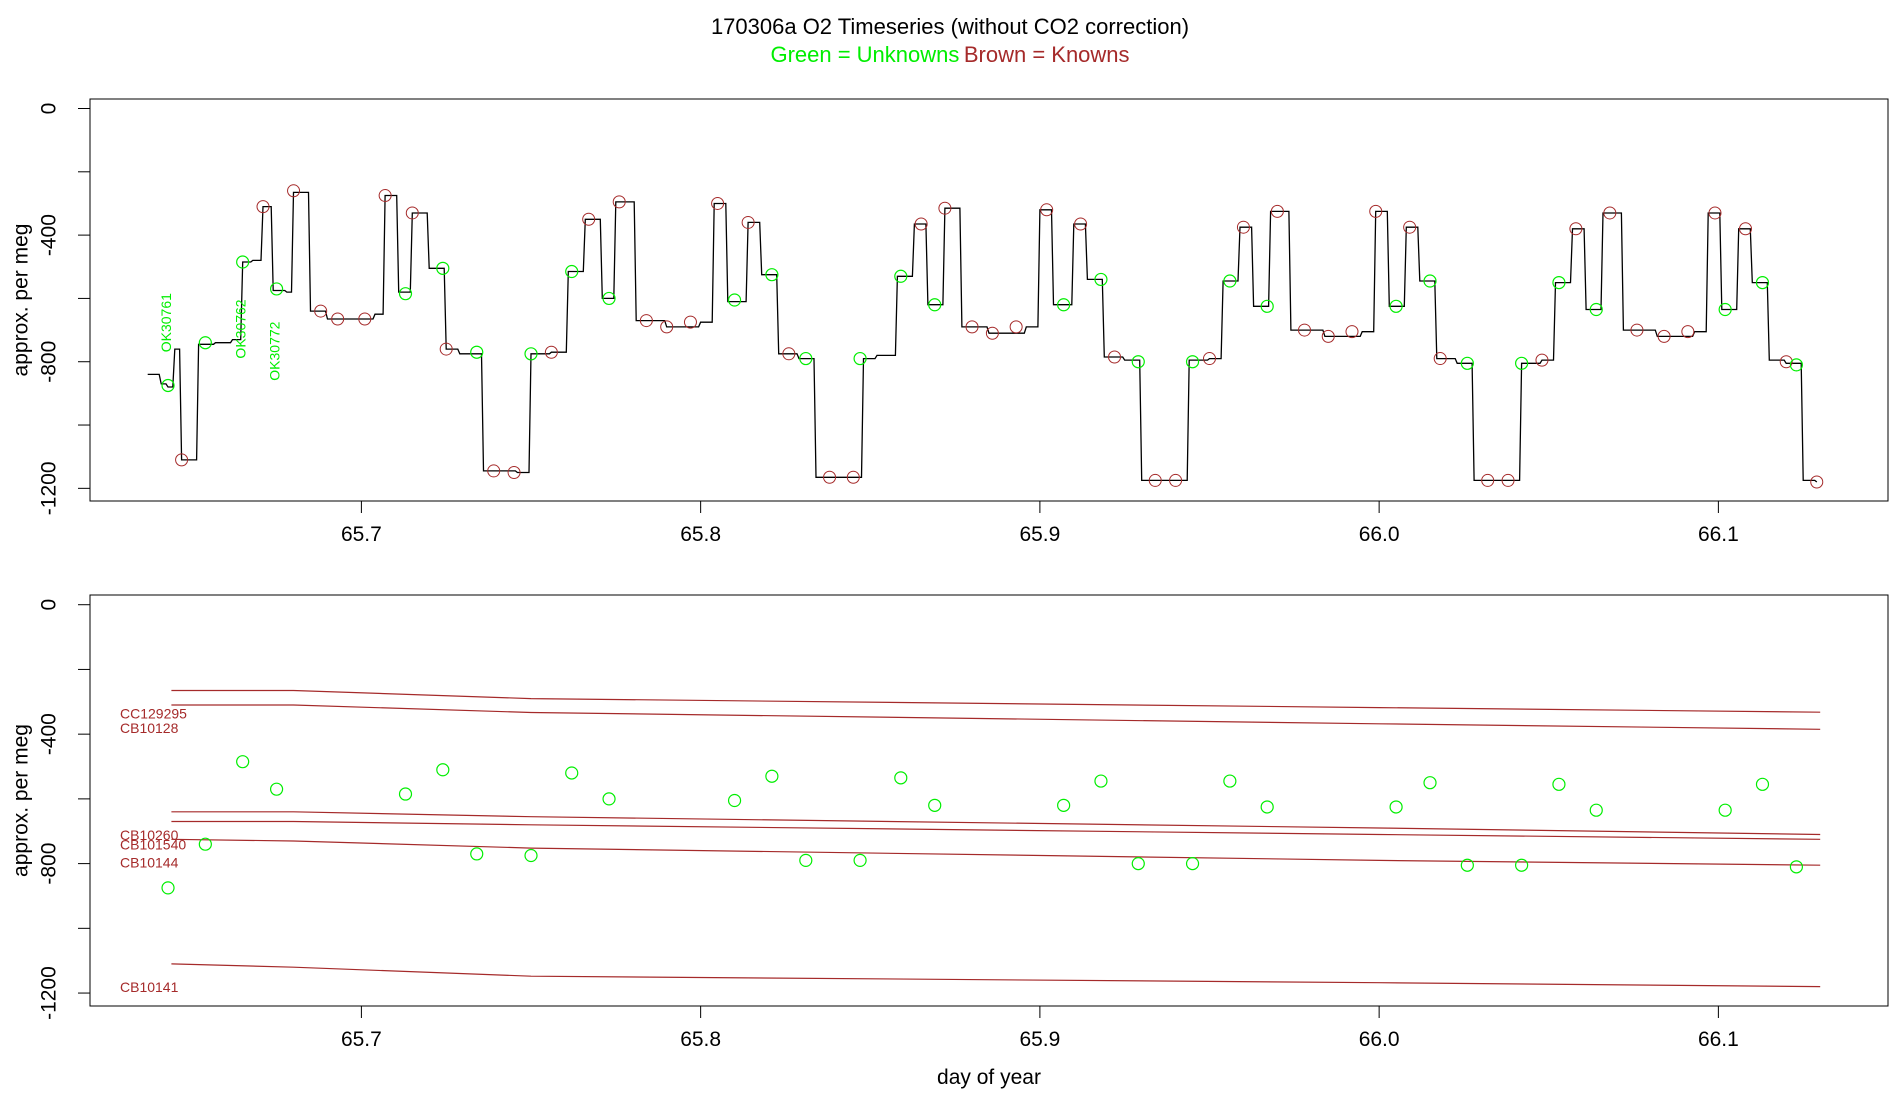 The image size is (1900, 1100). What do you see at coordinates (149, 862) in the screenshot?
I see `bottom-known-line-label: CB10144` at bounding box center [149, 862].